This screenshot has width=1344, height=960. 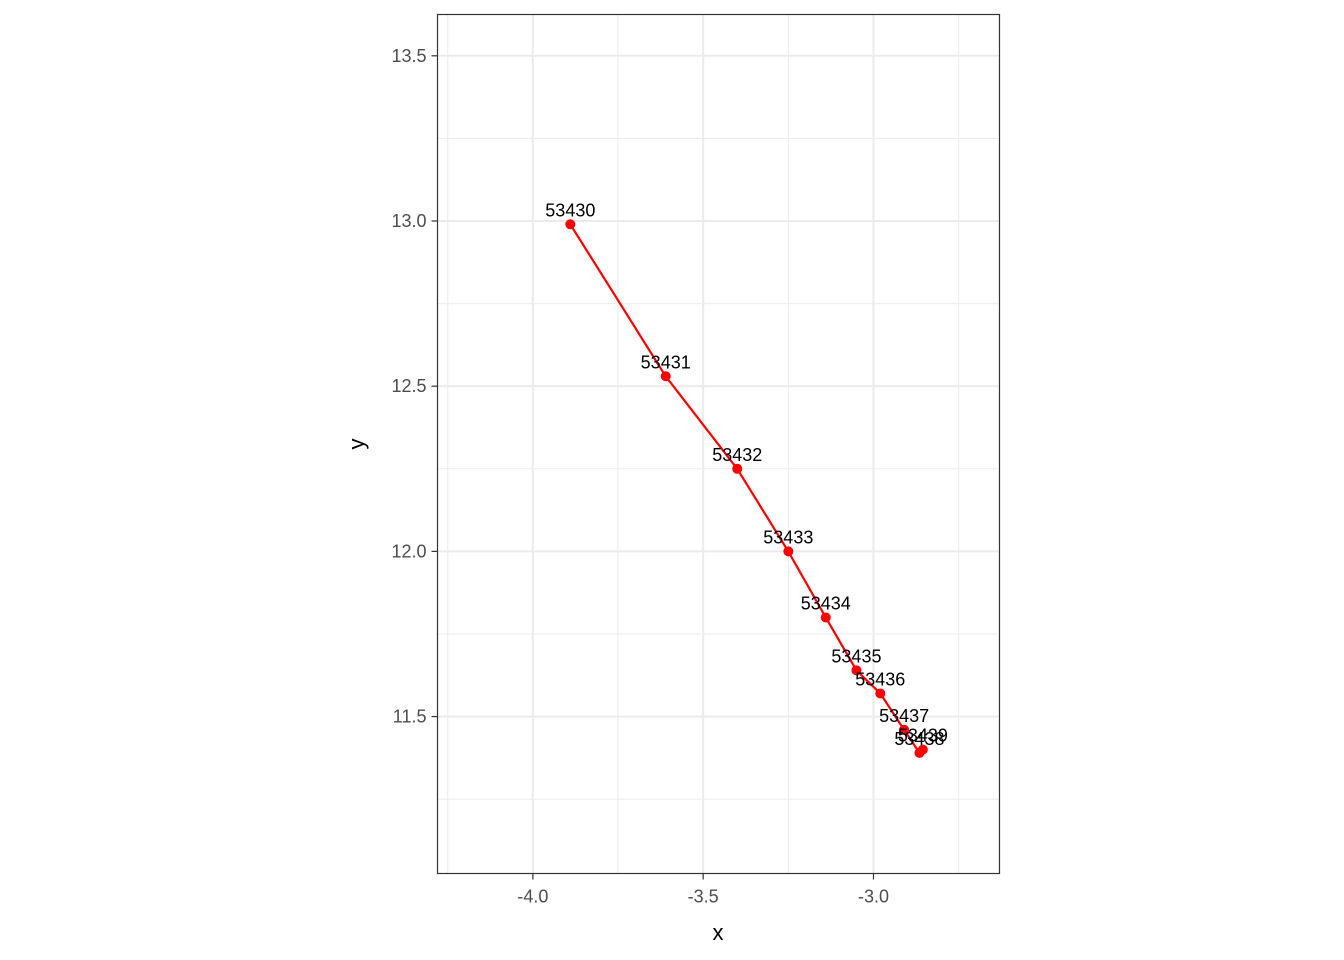 What do you see at coordinates (410, 717) in the screenshot?
I see `y-tick-label-0: 11.5` at bounding box center [410, 717].